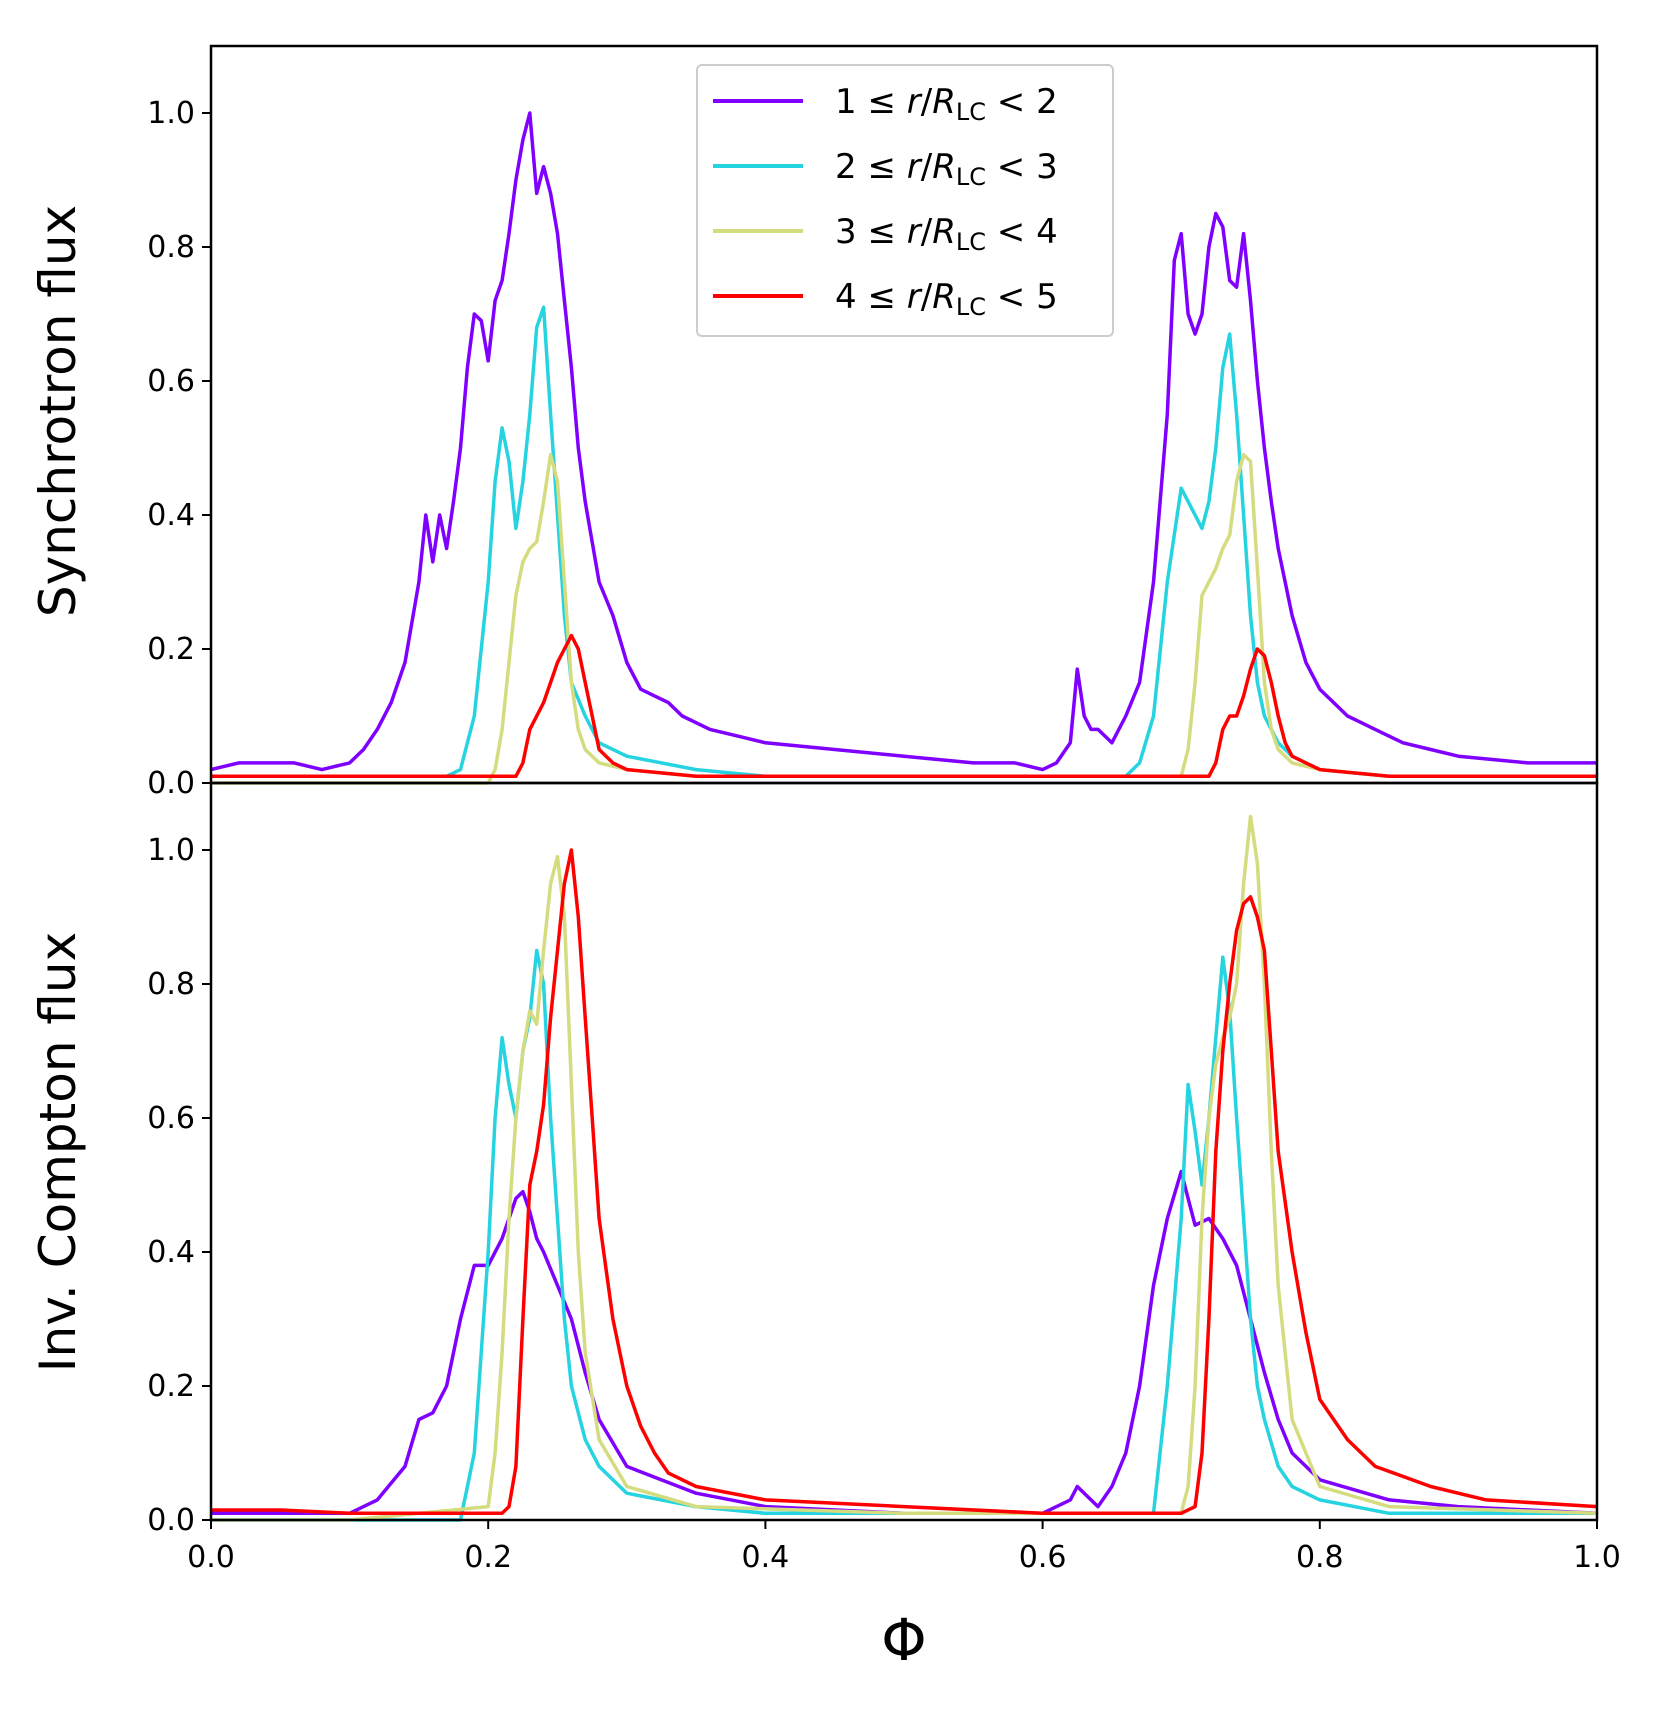 Image resolution: width=1660 pixels, height=1714 pixels. I want to click on inverse-compton-x-tick-label: 0.4, so click(766, 1557).